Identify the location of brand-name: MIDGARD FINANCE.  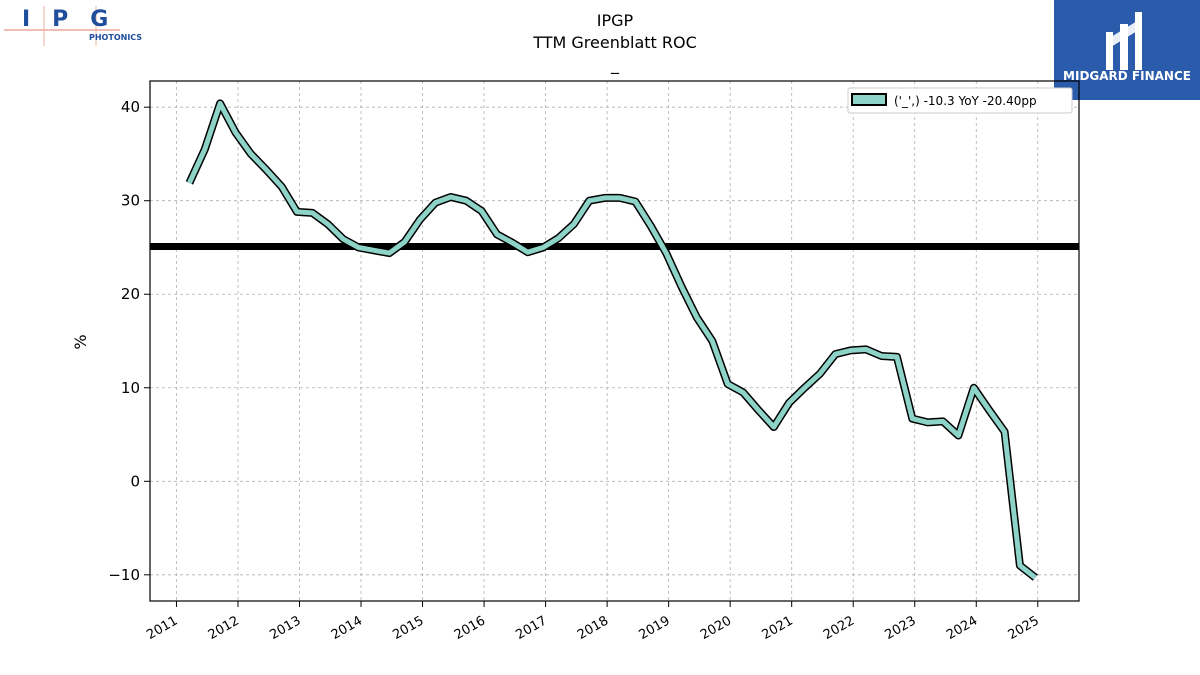
(1127, 76).